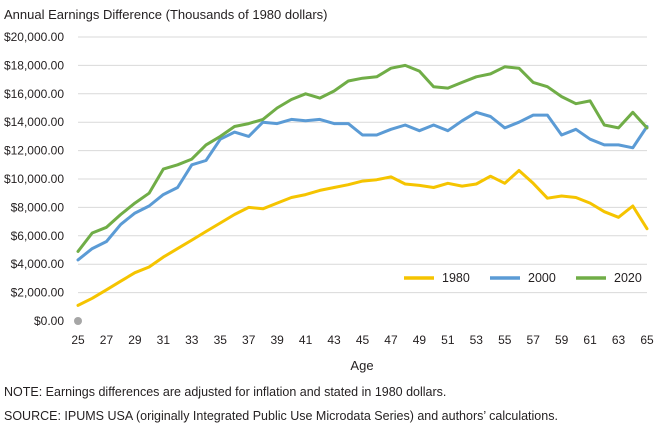  Describe the element at coordinates (306, 340) in the screenshot. I see `x-tick-label: 41` at that location.